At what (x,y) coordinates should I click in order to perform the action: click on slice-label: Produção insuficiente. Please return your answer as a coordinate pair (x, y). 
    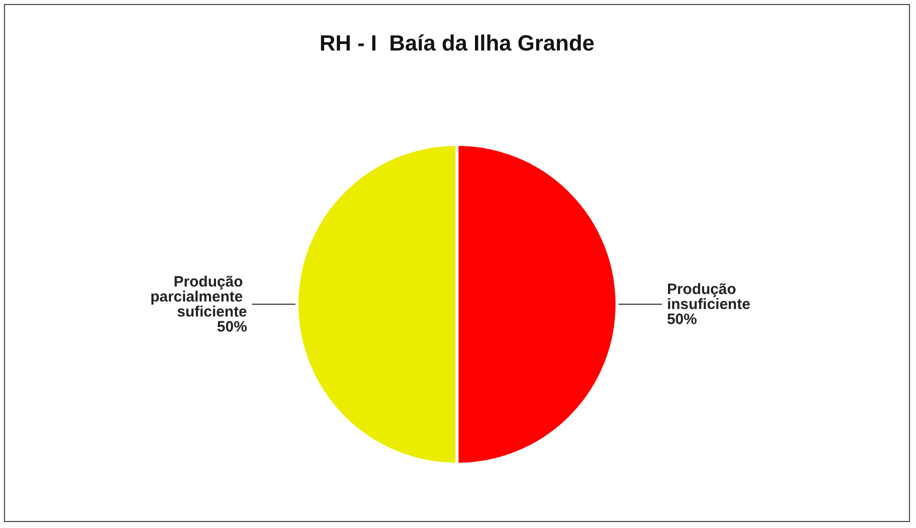
    Looking at the image, I should click on (708, 296).